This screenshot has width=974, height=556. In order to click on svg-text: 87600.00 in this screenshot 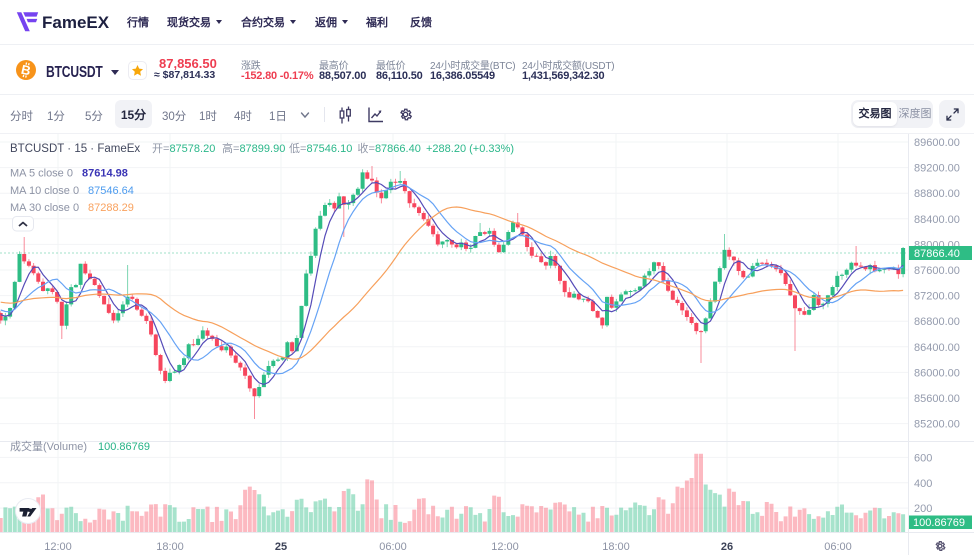, I will do `click(937, 271)`.